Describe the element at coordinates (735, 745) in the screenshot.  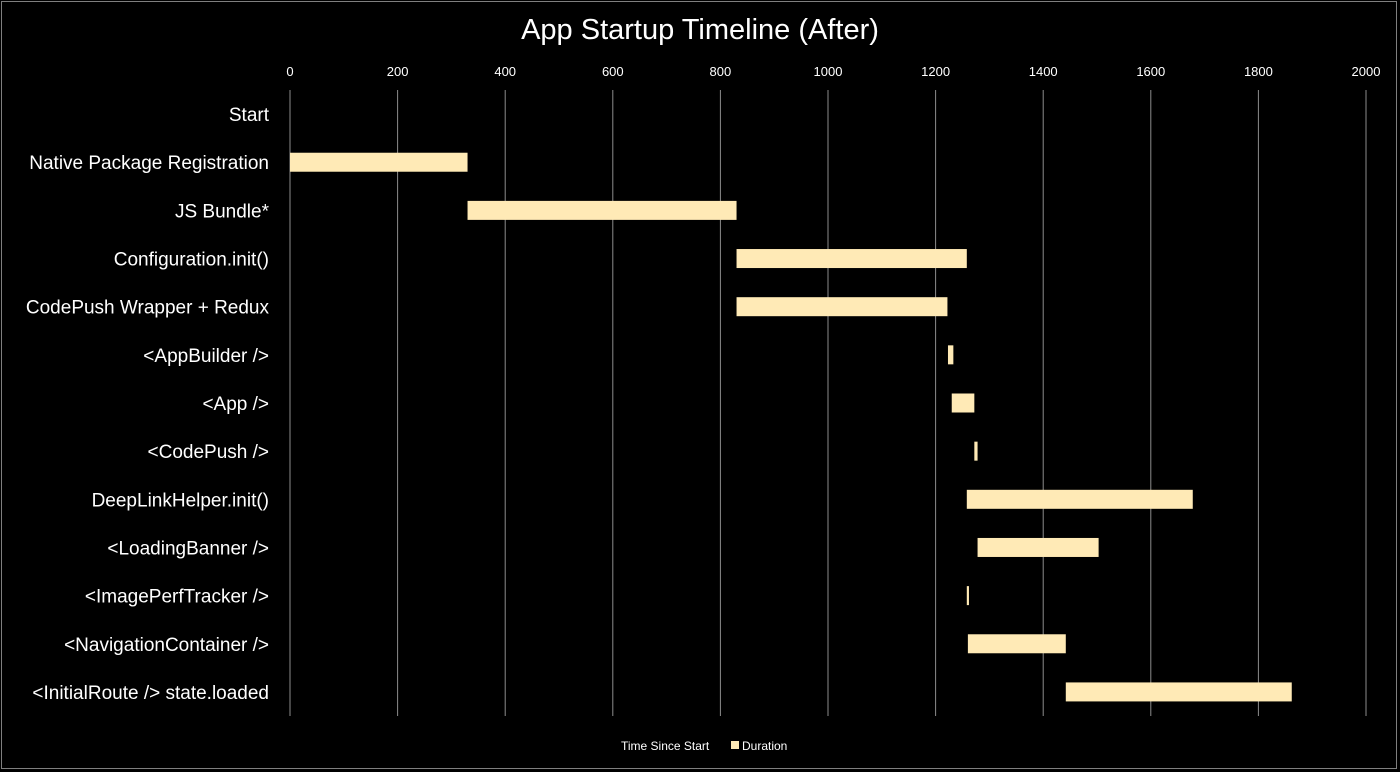
I see `legend-swatch-duration` at that location.